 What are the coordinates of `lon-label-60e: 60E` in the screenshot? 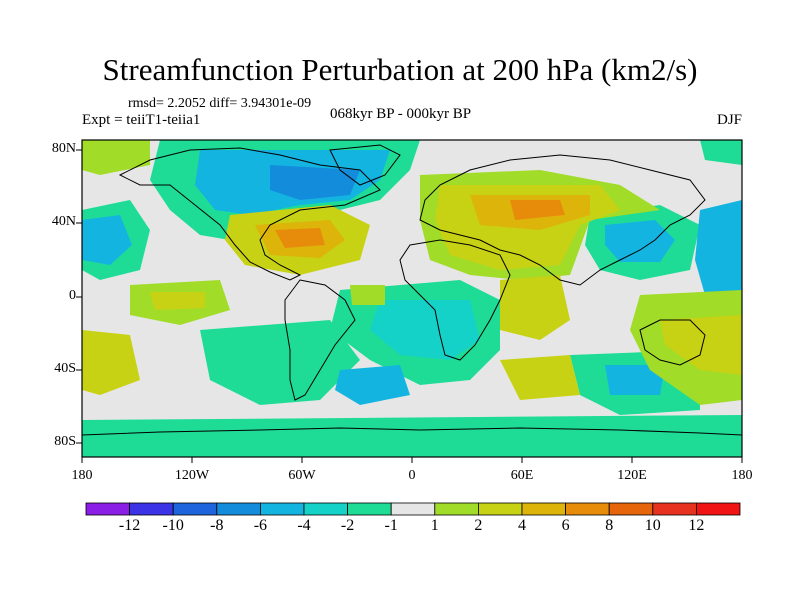 It's located at (522, 475).